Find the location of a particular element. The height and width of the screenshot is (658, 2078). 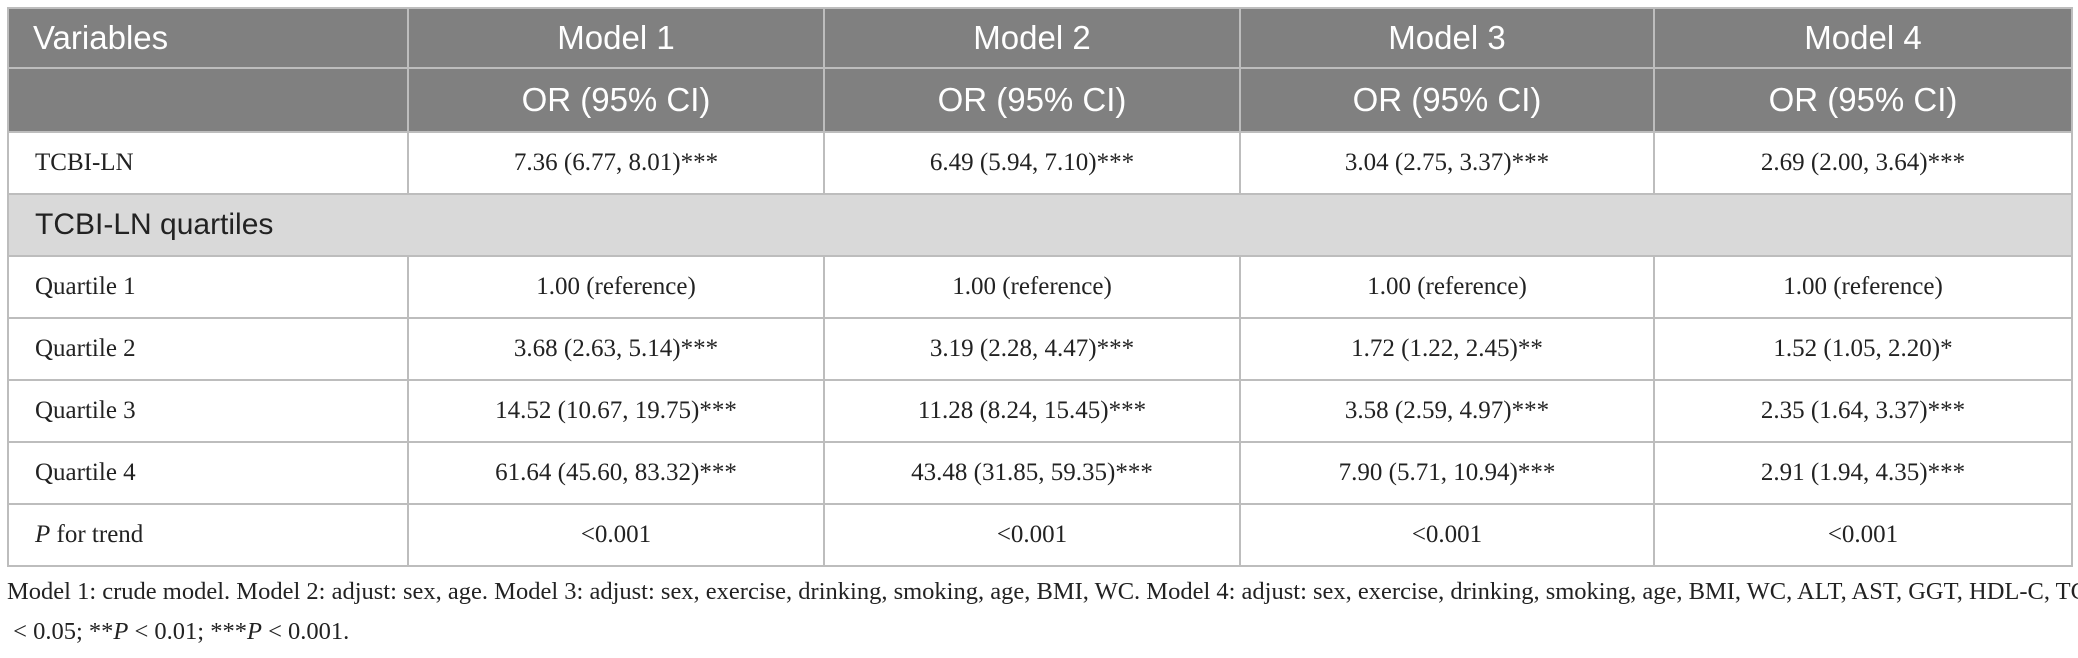

row-label: Quartile 1 is located at coordinates (208, 287).